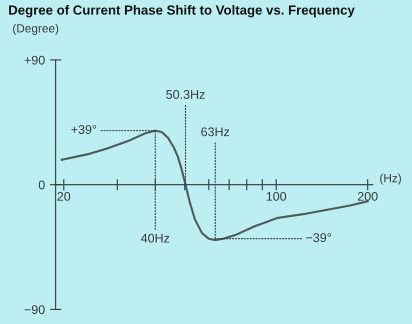 This screenshot has width=412, height=324. What do you see at coordinates (368, 196) in the screenshot?
I see `x-tick-label: 200` at bounding box center [368, 196].